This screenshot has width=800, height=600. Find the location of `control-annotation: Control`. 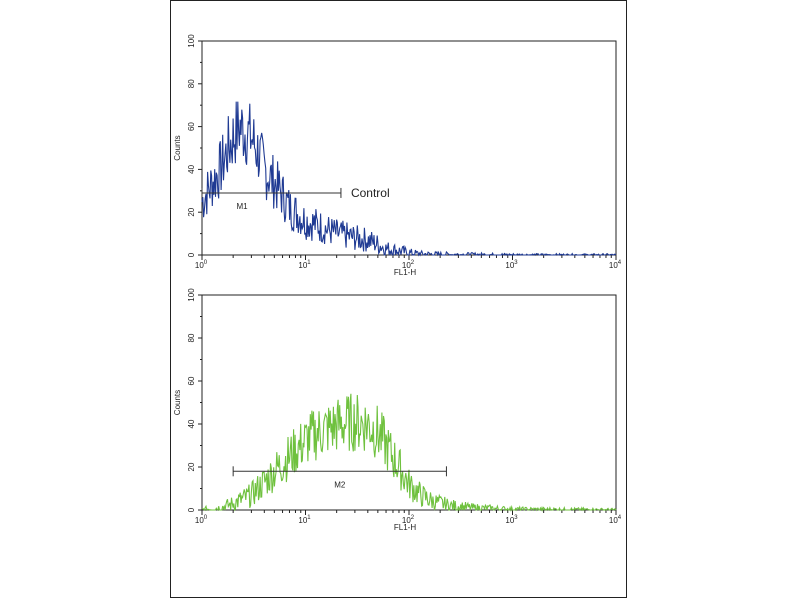

control-annotation: Control is located at coordinates (370, 193).